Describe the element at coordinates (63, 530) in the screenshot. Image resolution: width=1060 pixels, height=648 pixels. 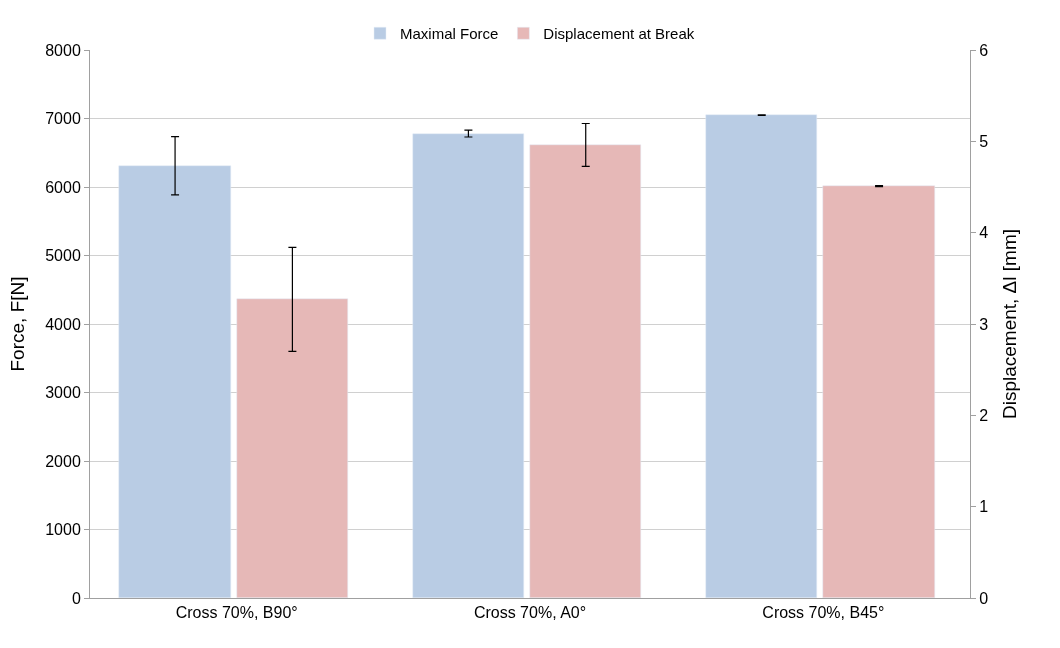
I see `y-tick-label: 1000` at that location.